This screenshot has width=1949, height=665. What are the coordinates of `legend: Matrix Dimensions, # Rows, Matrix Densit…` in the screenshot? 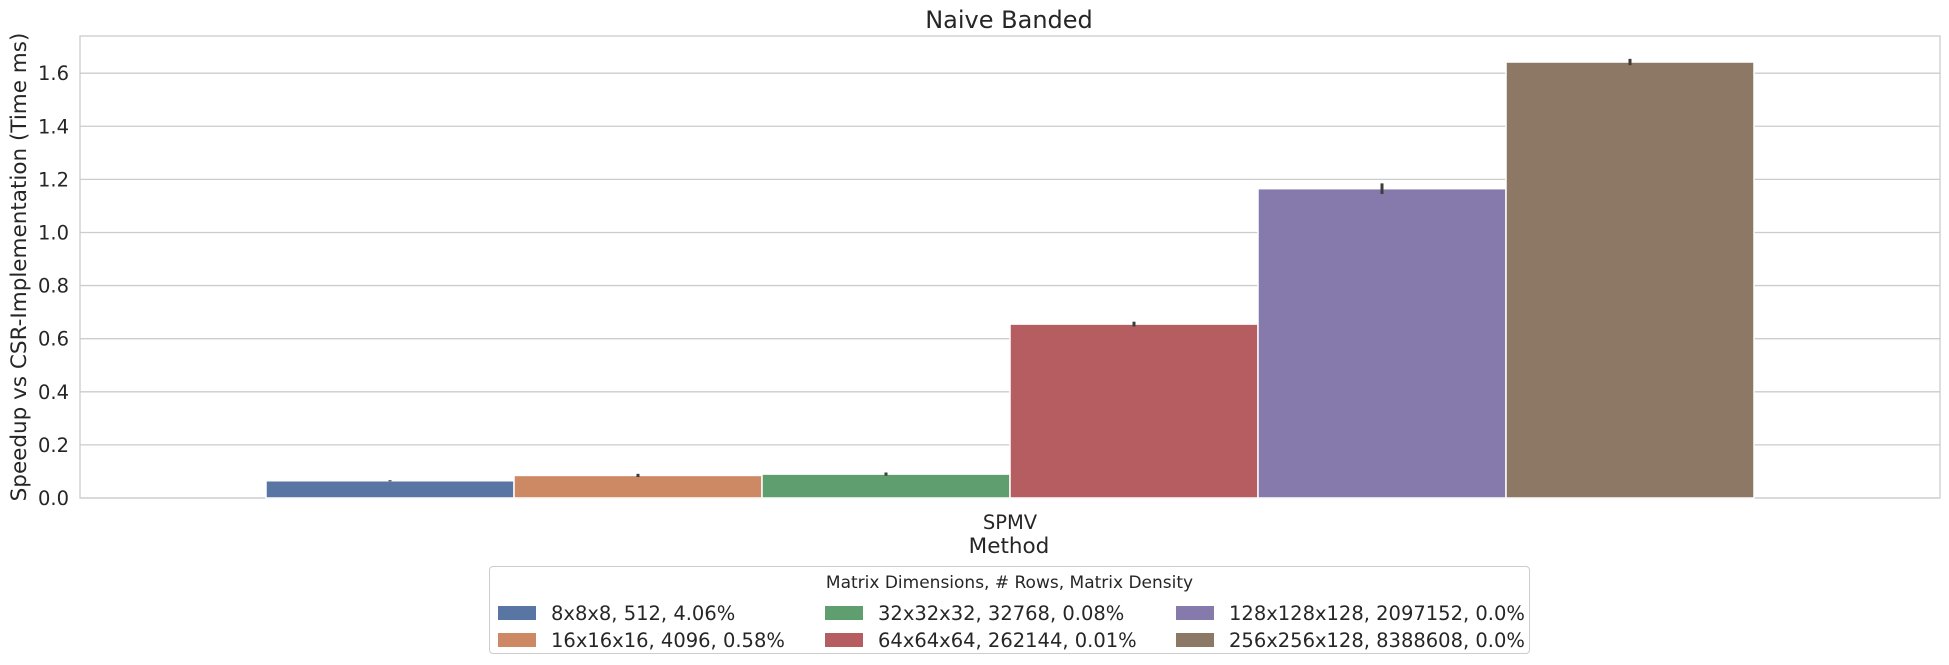 It's located at (1009, 610).